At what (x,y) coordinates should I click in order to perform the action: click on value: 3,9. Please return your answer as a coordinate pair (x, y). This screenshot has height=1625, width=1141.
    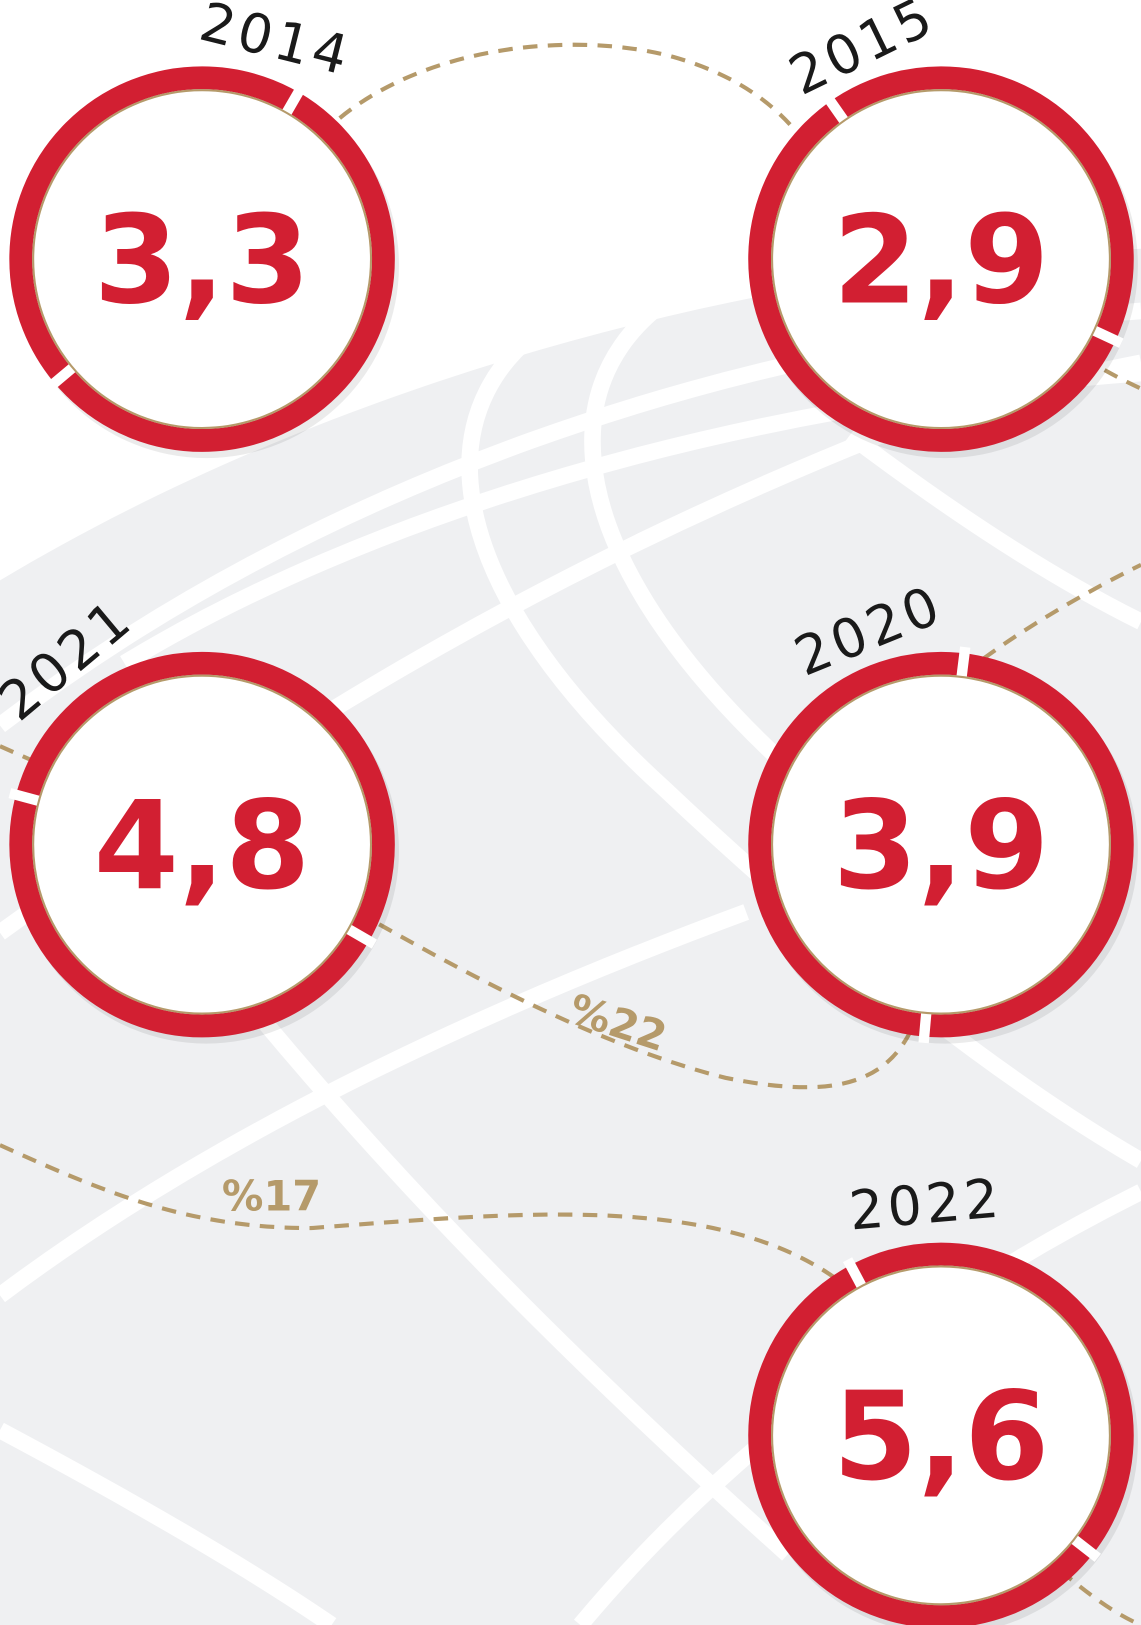
    Looking at the image, I should click on (941, 845).